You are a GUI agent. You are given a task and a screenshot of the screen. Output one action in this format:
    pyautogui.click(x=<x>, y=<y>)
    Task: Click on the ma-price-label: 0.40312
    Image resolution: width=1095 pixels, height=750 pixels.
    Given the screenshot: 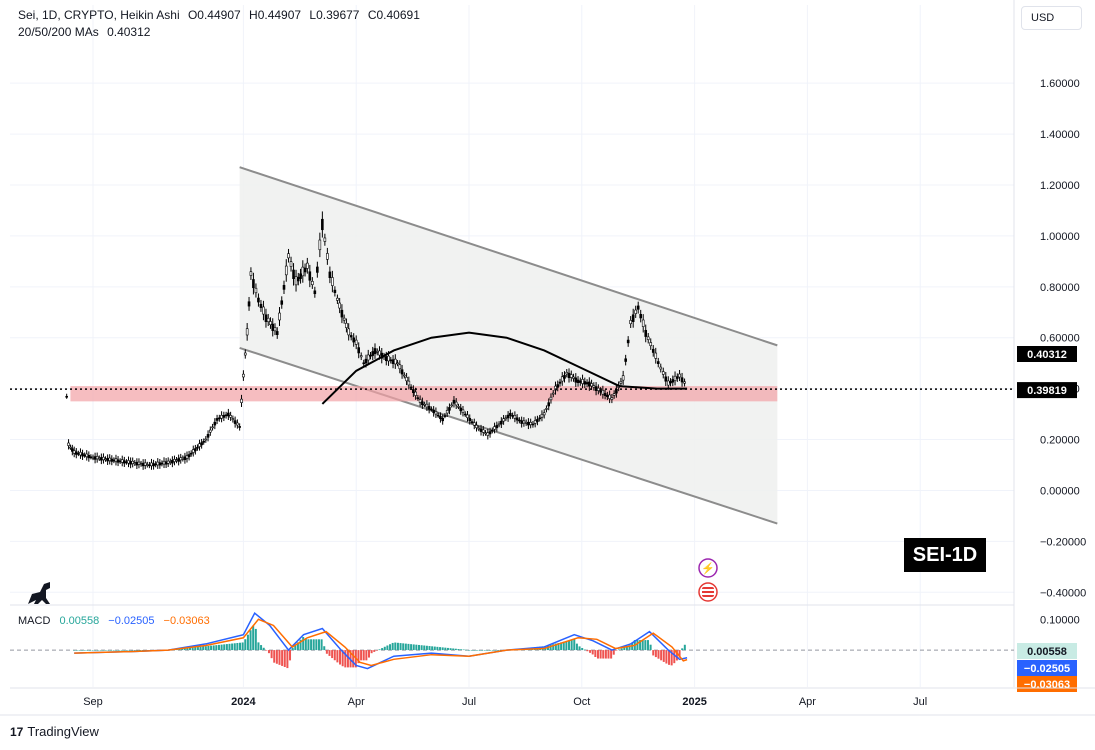 What is the action you would take?
    pyautogui.click(x=1047, y=355)
    